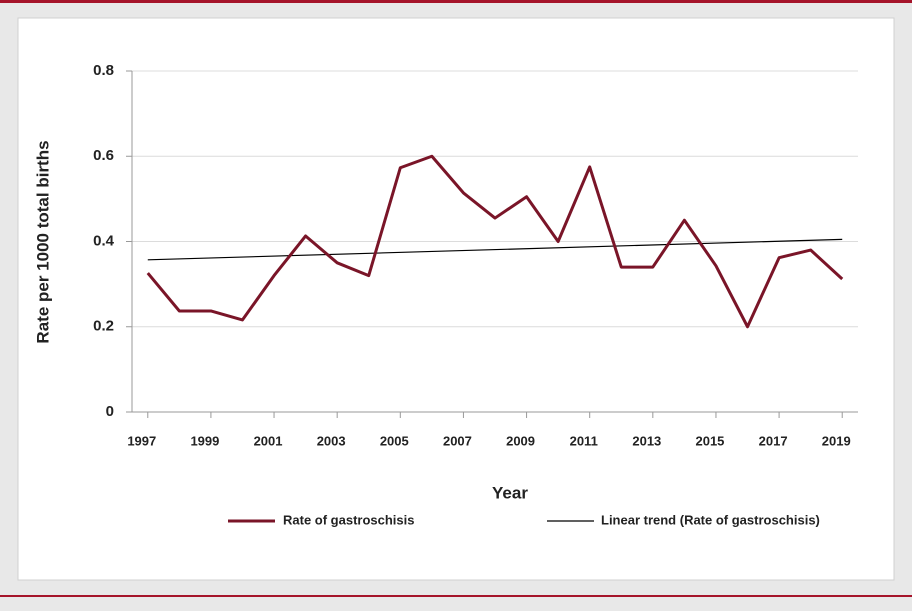 This screenshot has height=611, width=912. I want to click on bottom-rule, so click(456, 596).